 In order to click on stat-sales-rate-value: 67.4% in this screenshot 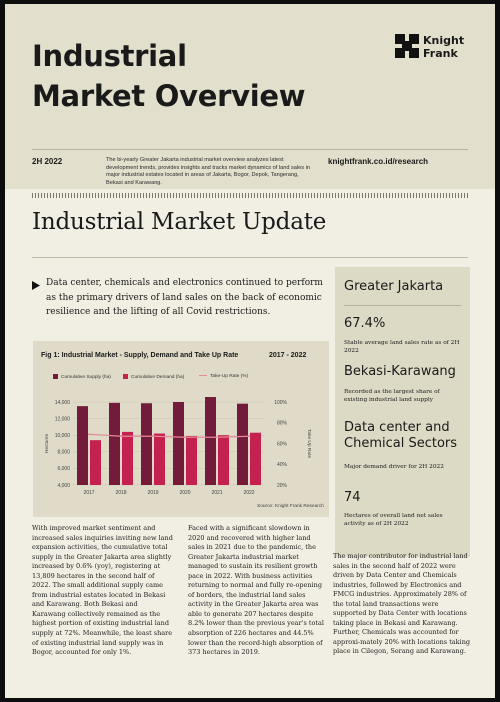, I will do `click(365, 323)`.